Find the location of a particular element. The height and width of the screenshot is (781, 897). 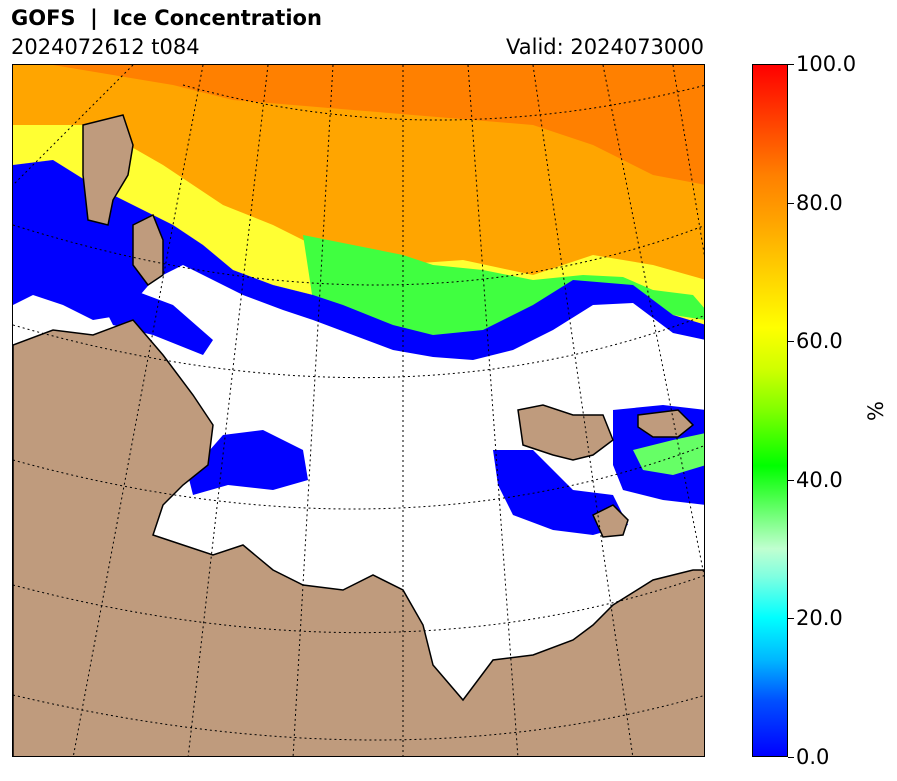

colorbar-tick-label: 80.0 is located at coordinates (819, 203).